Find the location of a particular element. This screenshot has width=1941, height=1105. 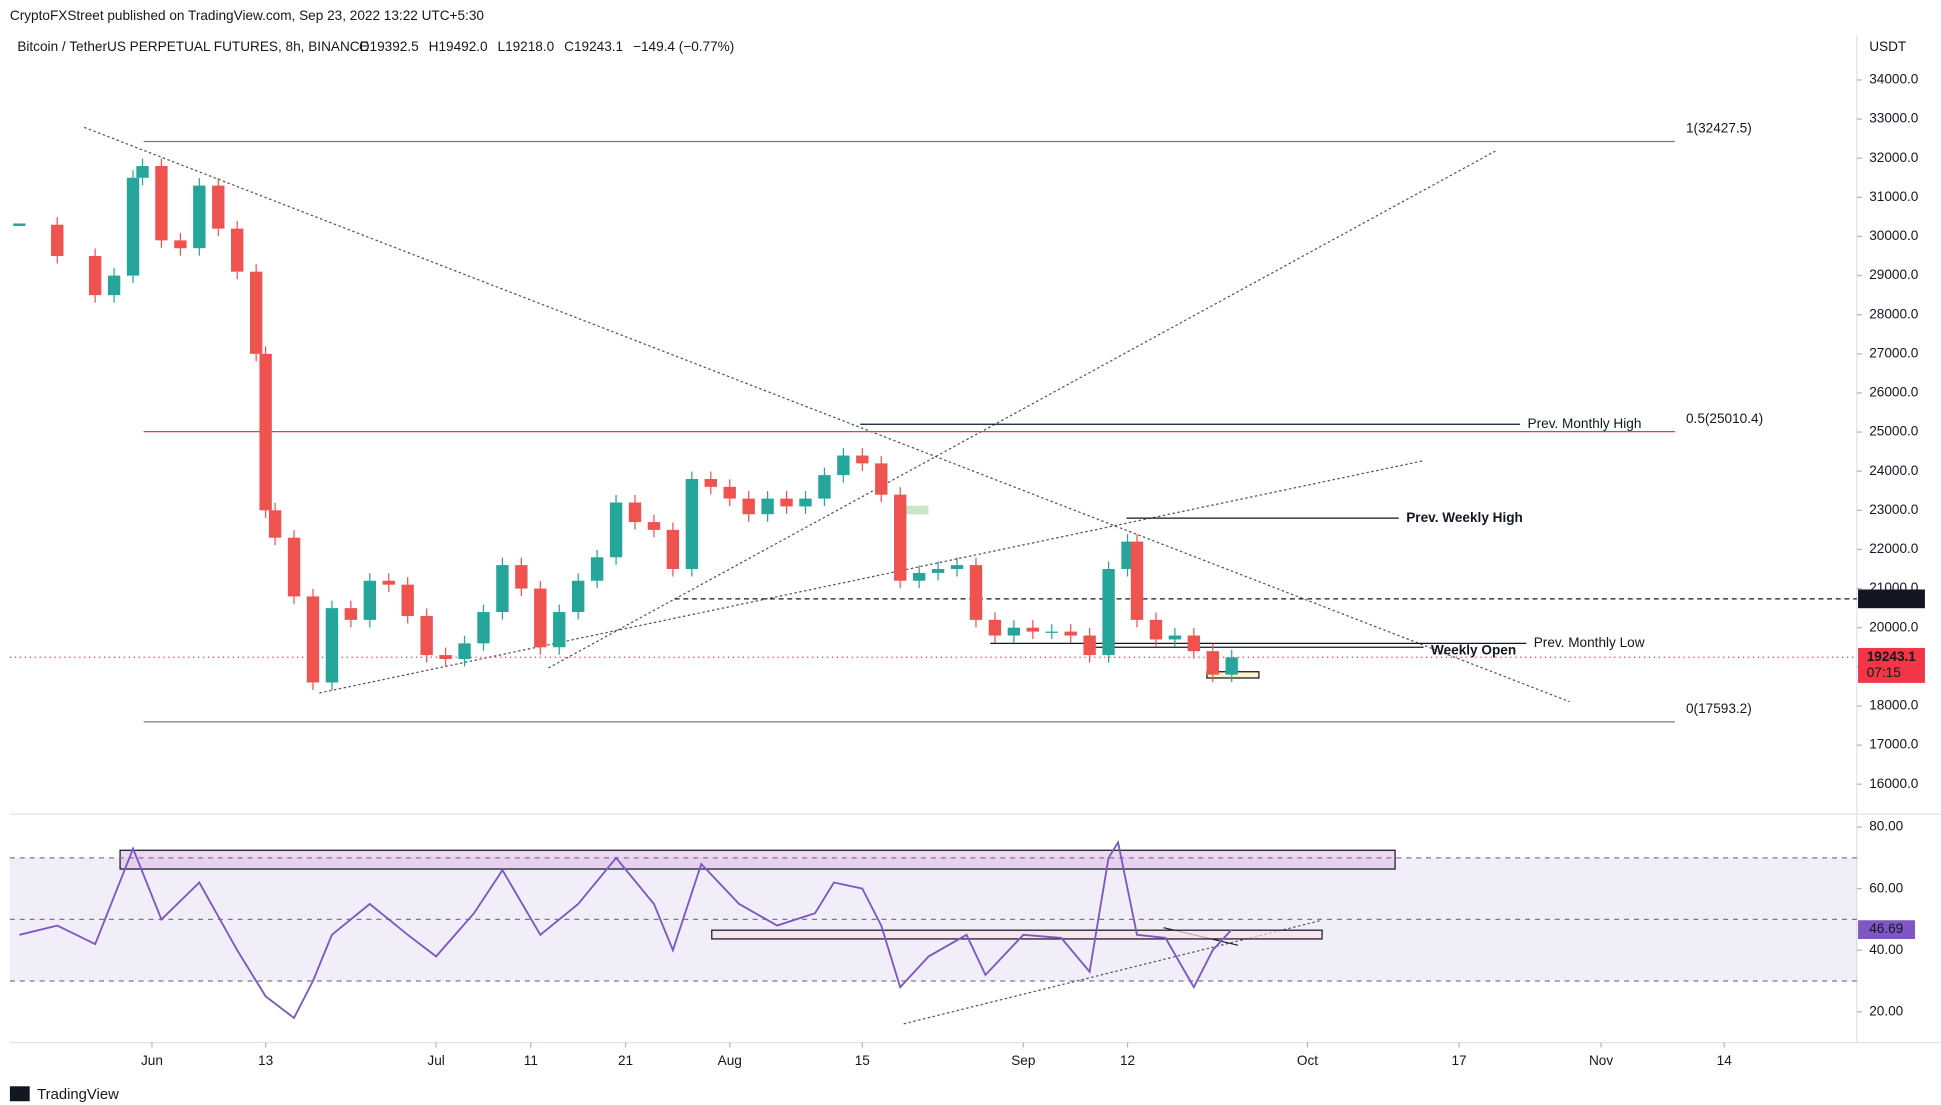

ohlc-value: C19243.1 is located at coordinates (593, 46).